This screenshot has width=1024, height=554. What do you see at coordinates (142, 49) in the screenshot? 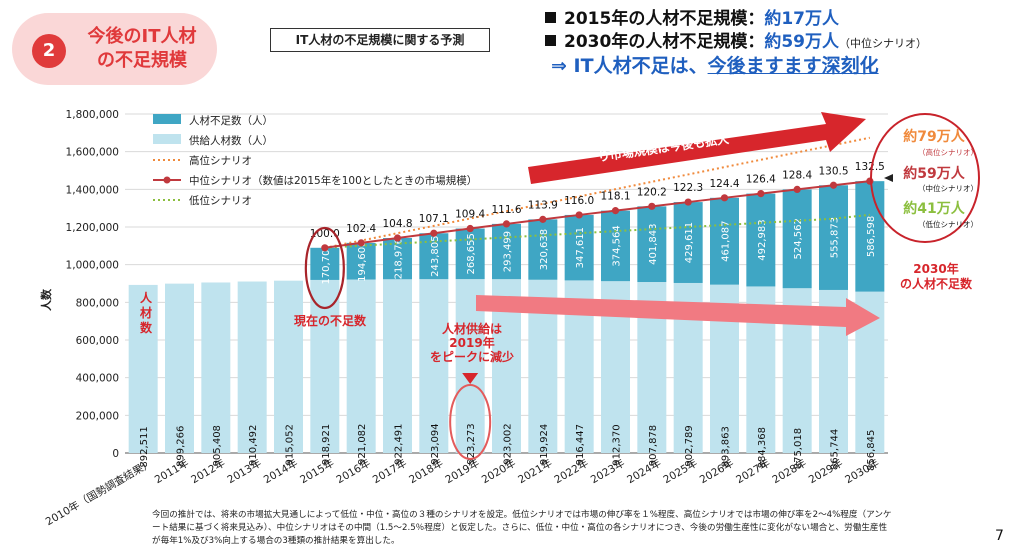
I see `section-title: 今後のIT人材 の不足規模` at bounding box center [142, 49].